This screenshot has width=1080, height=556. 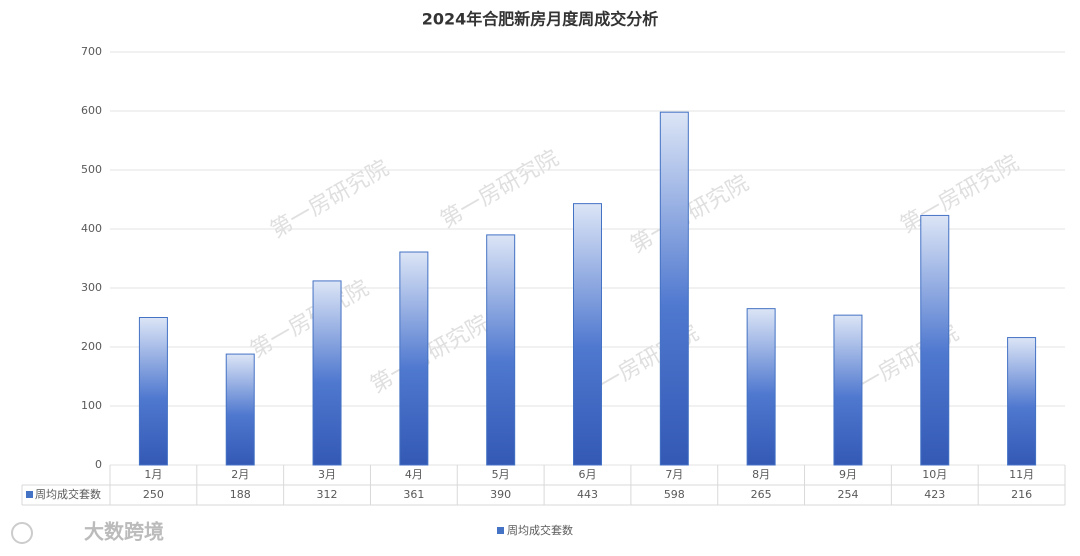 What do you see at coordinates (934, 494) in the screenshot?
I see `table-value: 423` at bounding box center [934, 494].